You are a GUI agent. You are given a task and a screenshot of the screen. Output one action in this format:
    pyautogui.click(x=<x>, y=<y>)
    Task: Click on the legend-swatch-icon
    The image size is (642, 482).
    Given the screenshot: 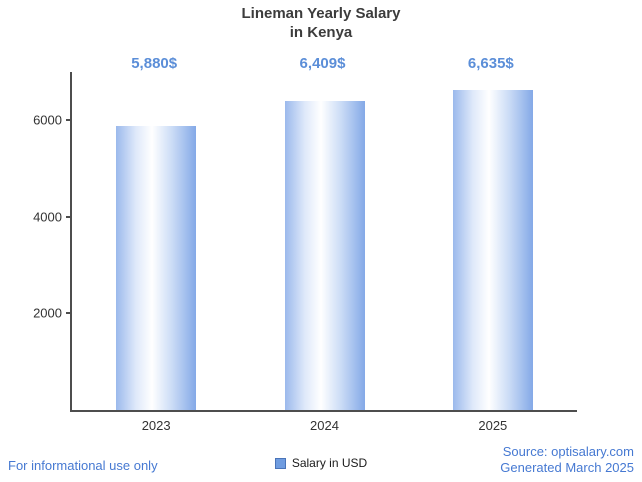 What is the action you would take?
    pyautogui.click(x=280, y=463)
    